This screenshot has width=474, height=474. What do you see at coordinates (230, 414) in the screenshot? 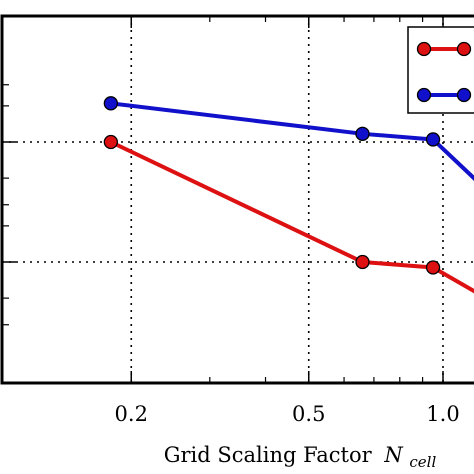
I see `x-tick-labels: 0.1 0.2 0.5 1.0` at bounding box center [230, 414].